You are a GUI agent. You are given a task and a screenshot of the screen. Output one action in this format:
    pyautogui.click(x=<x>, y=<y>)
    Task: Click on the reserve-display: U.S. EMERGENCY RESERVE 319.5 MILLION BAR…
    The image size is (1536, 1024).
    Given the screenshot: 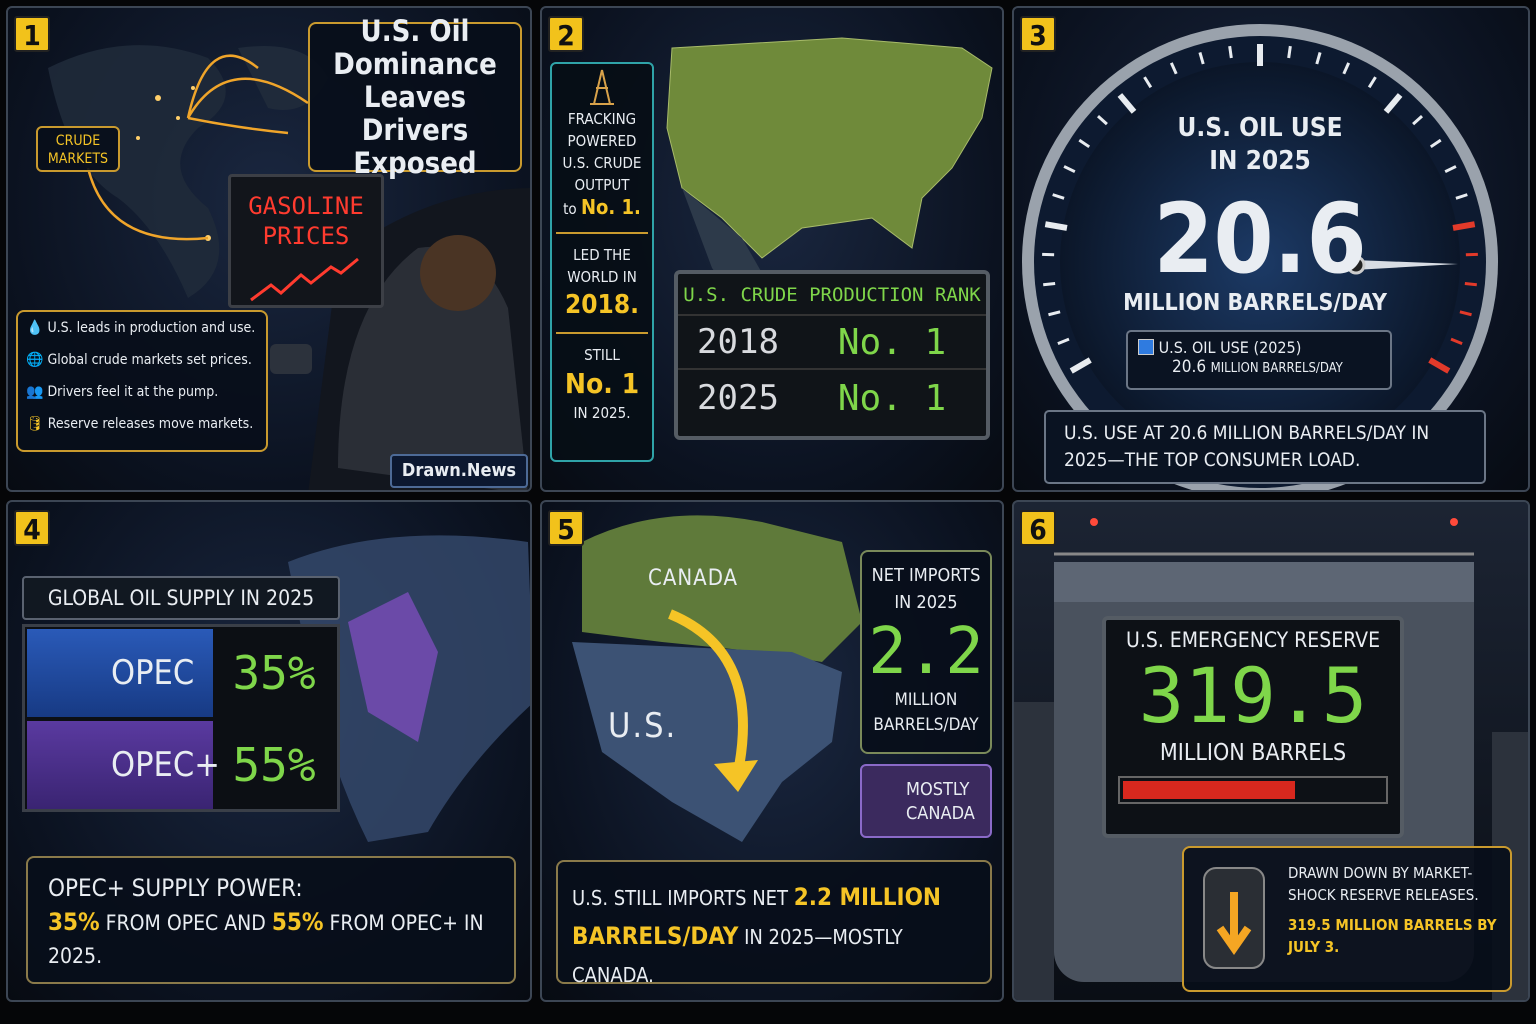 What is the action you would take?
    pyautogui.click(x=1253, y=727)
    